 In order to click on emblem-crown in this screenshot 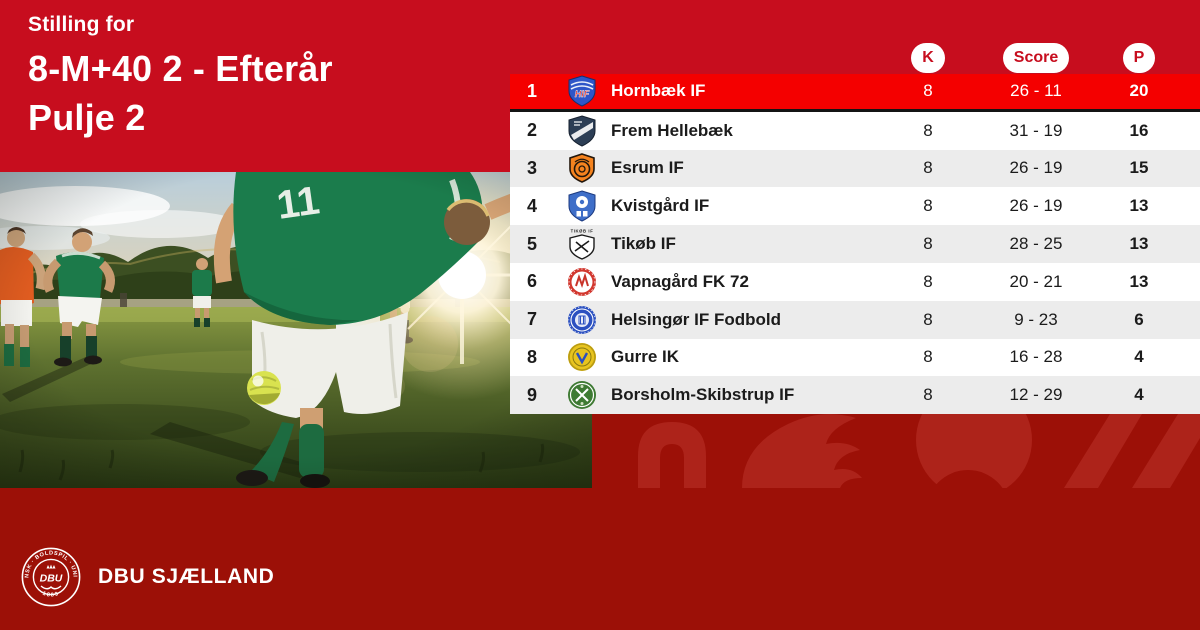, I will do `click(51, 566)`.